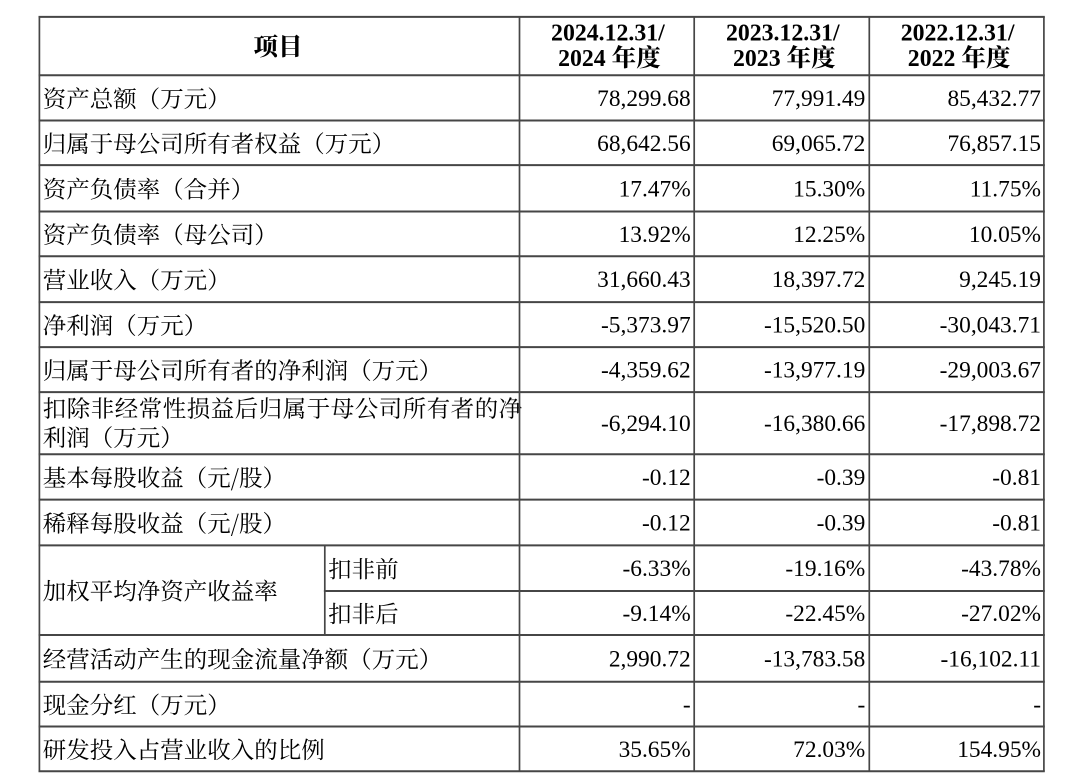 Image resolution: width=1080 pixels, height=778 pixels. I want to click on svg-text: 12.25%, so click(829, 235).